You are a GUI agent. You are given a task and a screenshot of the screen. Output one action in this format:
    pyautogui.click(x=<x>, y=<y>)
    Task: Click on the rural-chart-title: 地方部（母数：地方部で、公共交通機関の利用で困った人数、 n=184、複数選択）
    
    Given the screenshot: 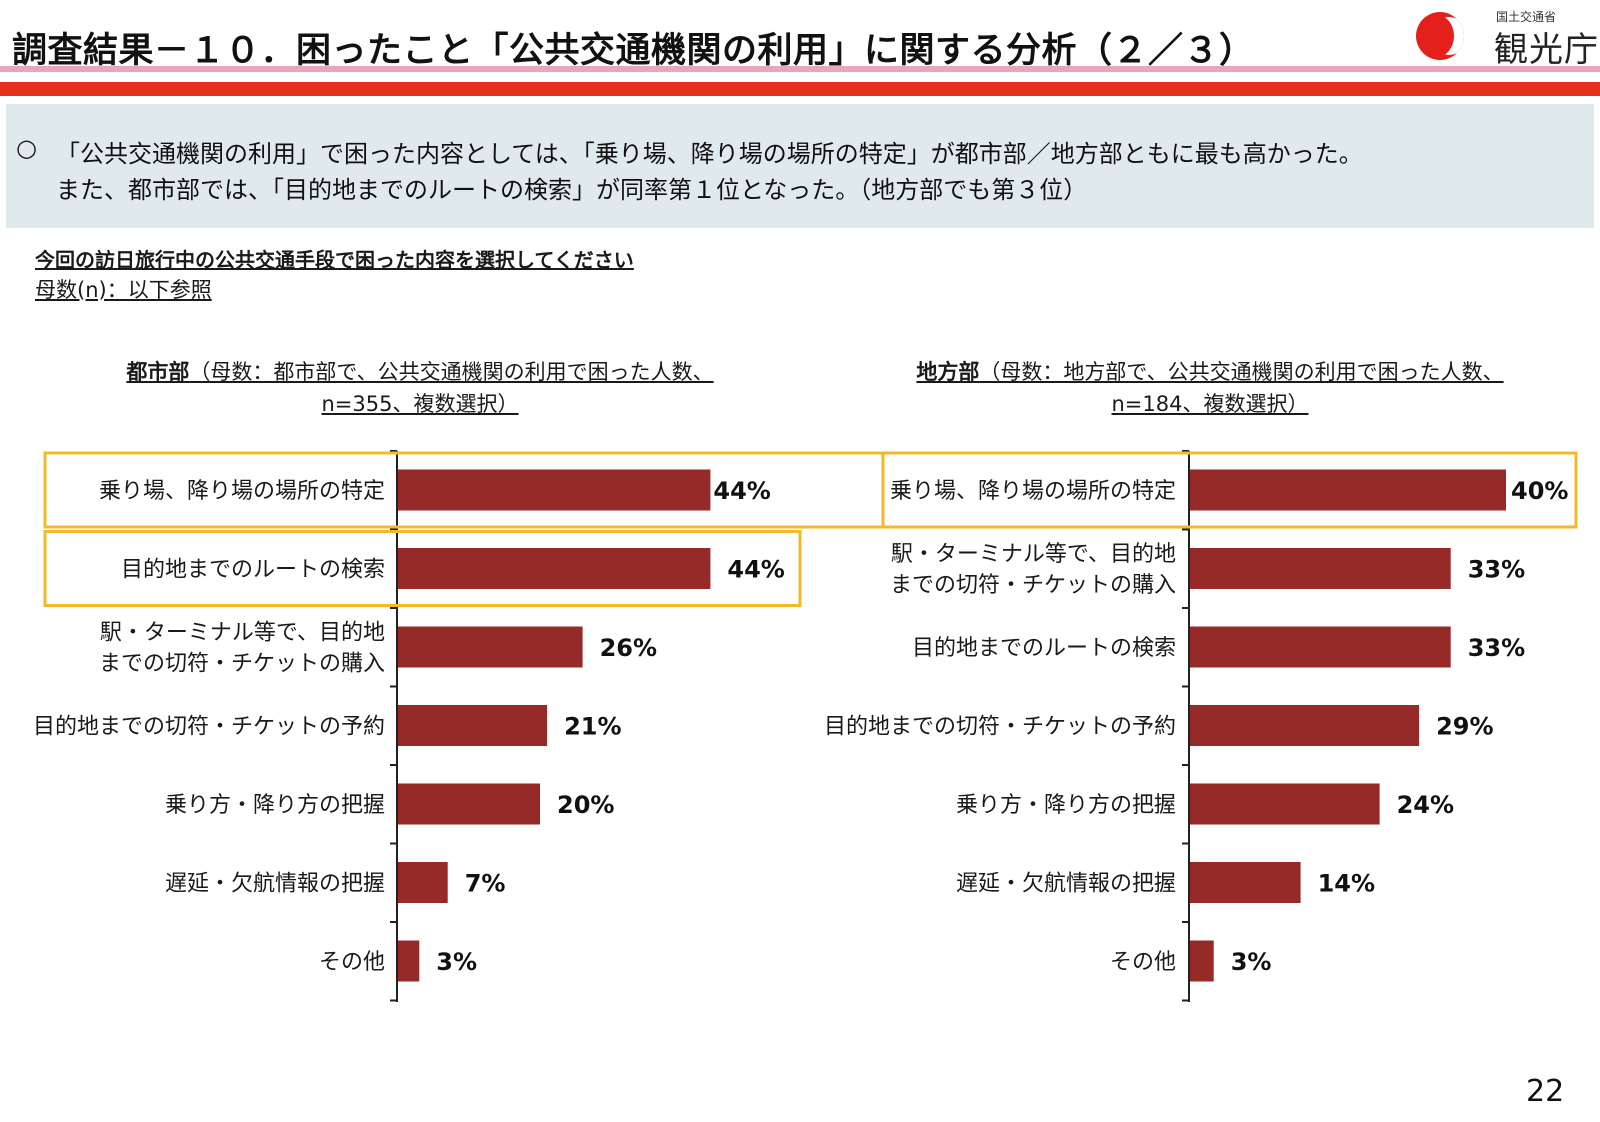 What is the action you would take?
    pyautogui.click(x=1210, y=388)
    